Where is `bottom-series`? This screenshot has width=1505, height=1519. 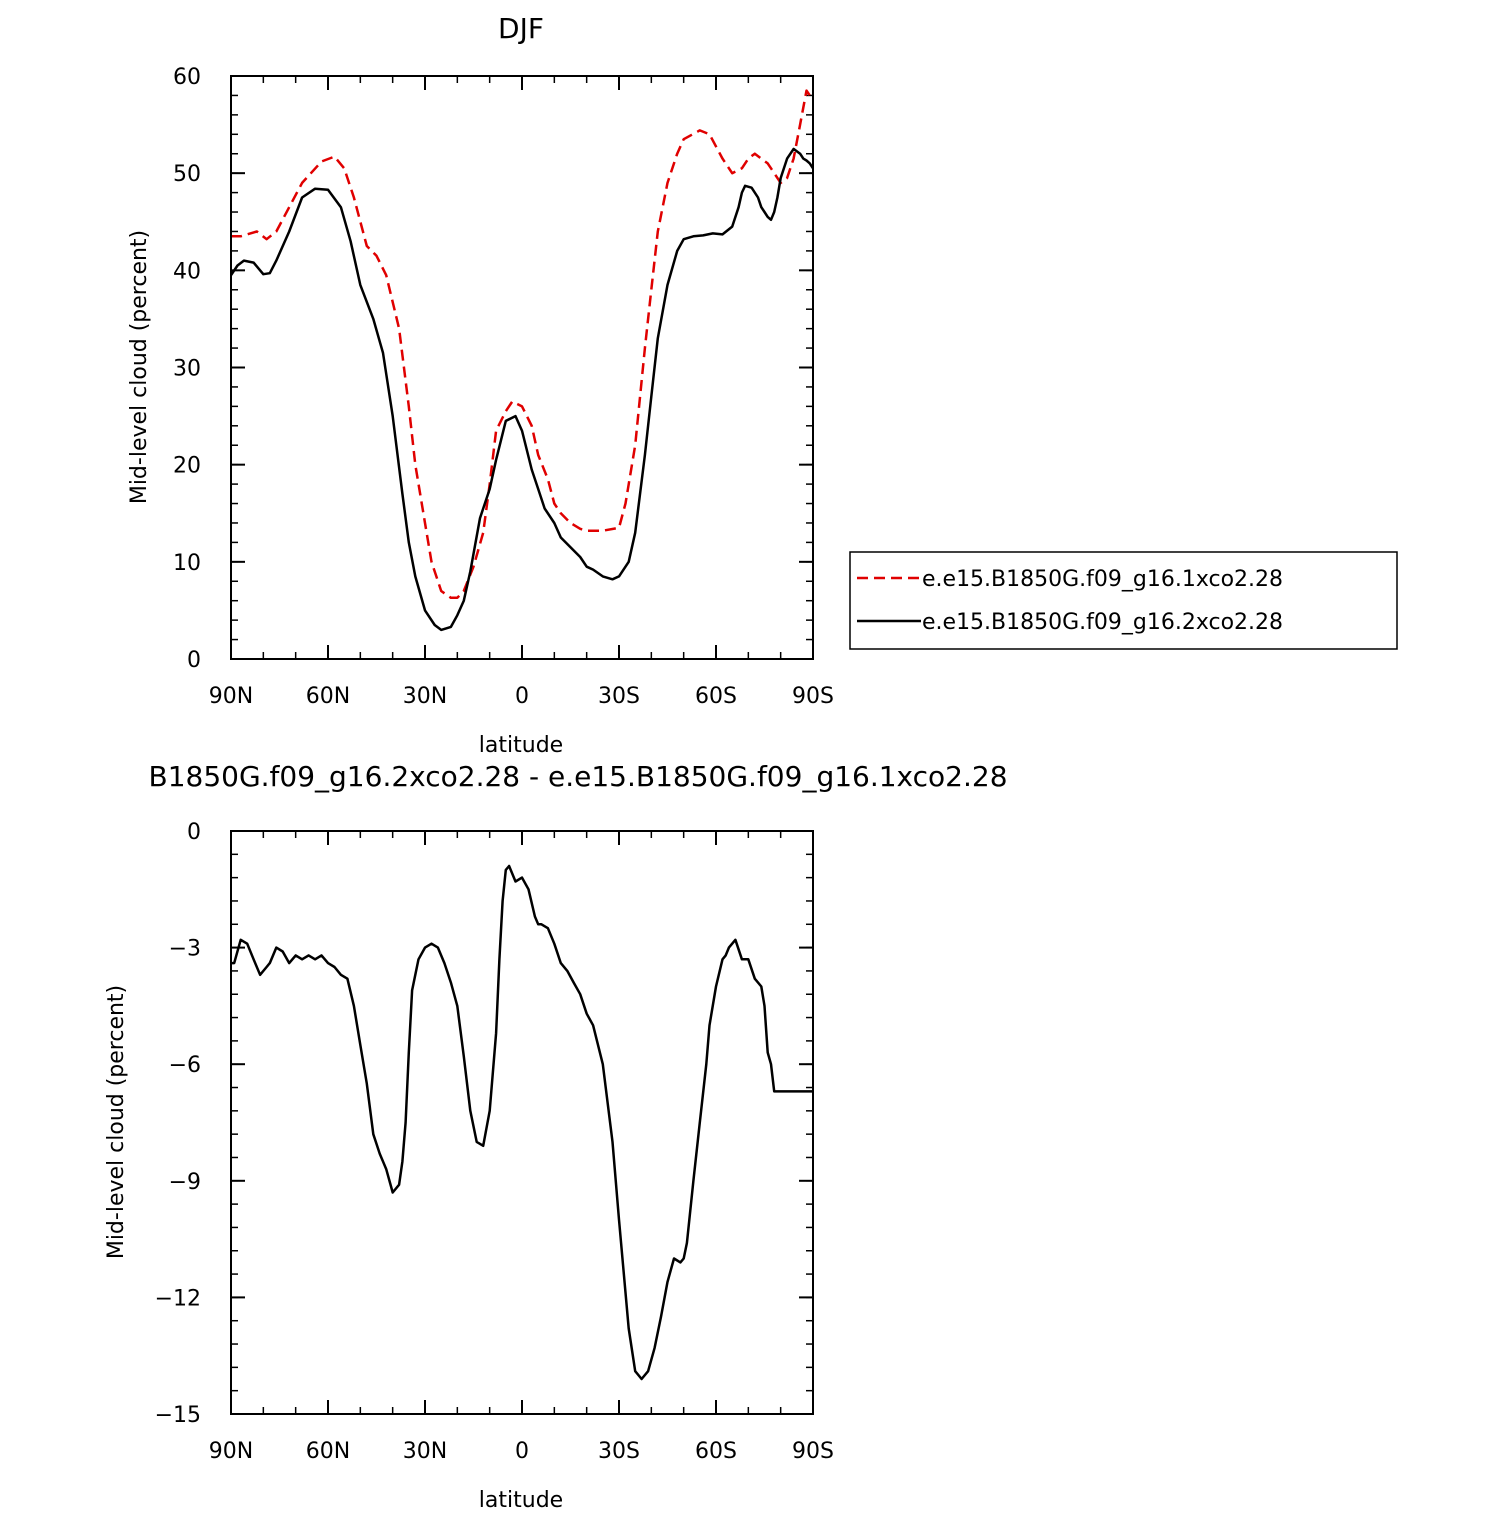
bottom-series is located at coordinates (522, 1122).